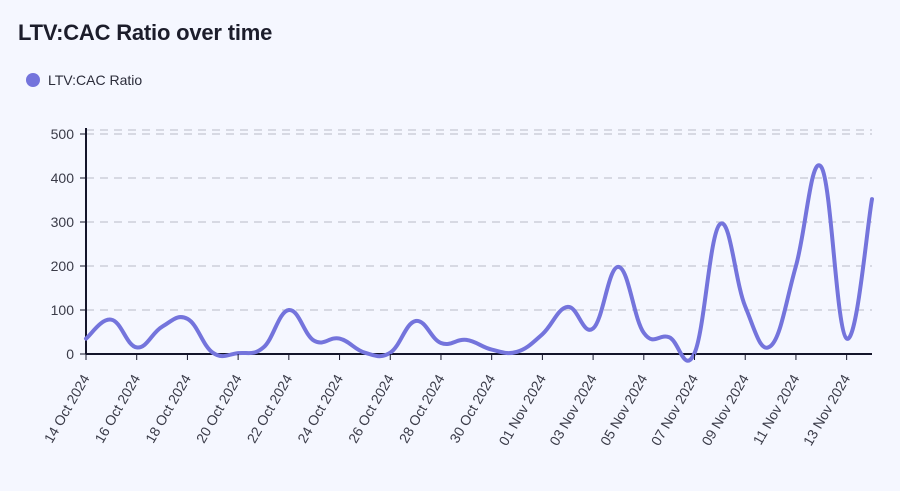 The width and height of the screenshot is (900, 491). Describe the element at coordinates (371, 408) in the screenshot. I see `x-tick-label: 26 Oct 2024` at that location.